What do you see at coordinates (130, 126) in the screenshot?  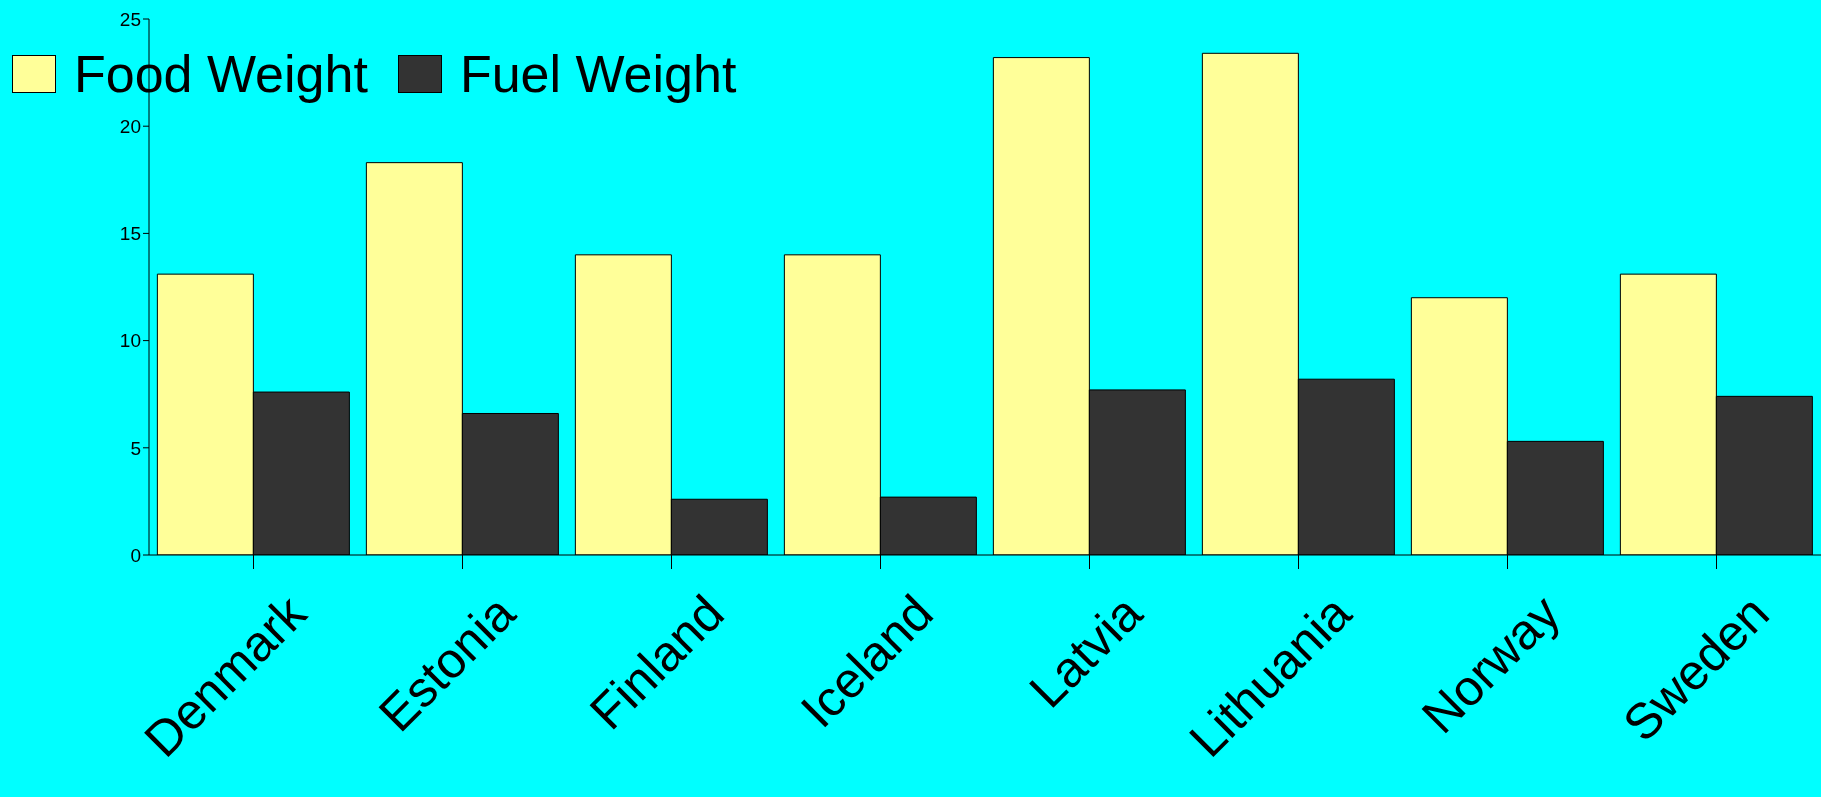 I see `y-tick-label: 20` at bounding box center [130, 126].